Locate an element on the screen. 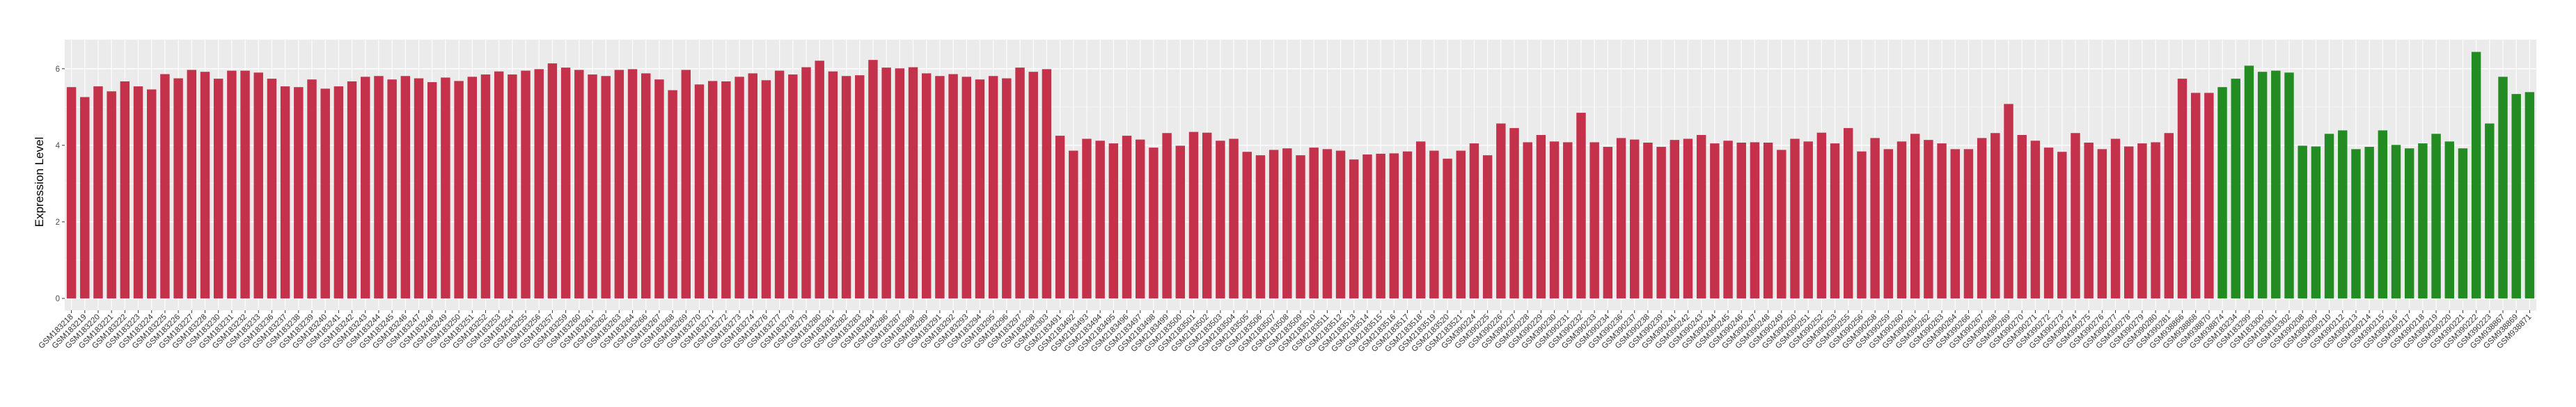 The width and height of the screenshot is (2576, 407). bar-GSM183267 is located at coordinates (659, 188).